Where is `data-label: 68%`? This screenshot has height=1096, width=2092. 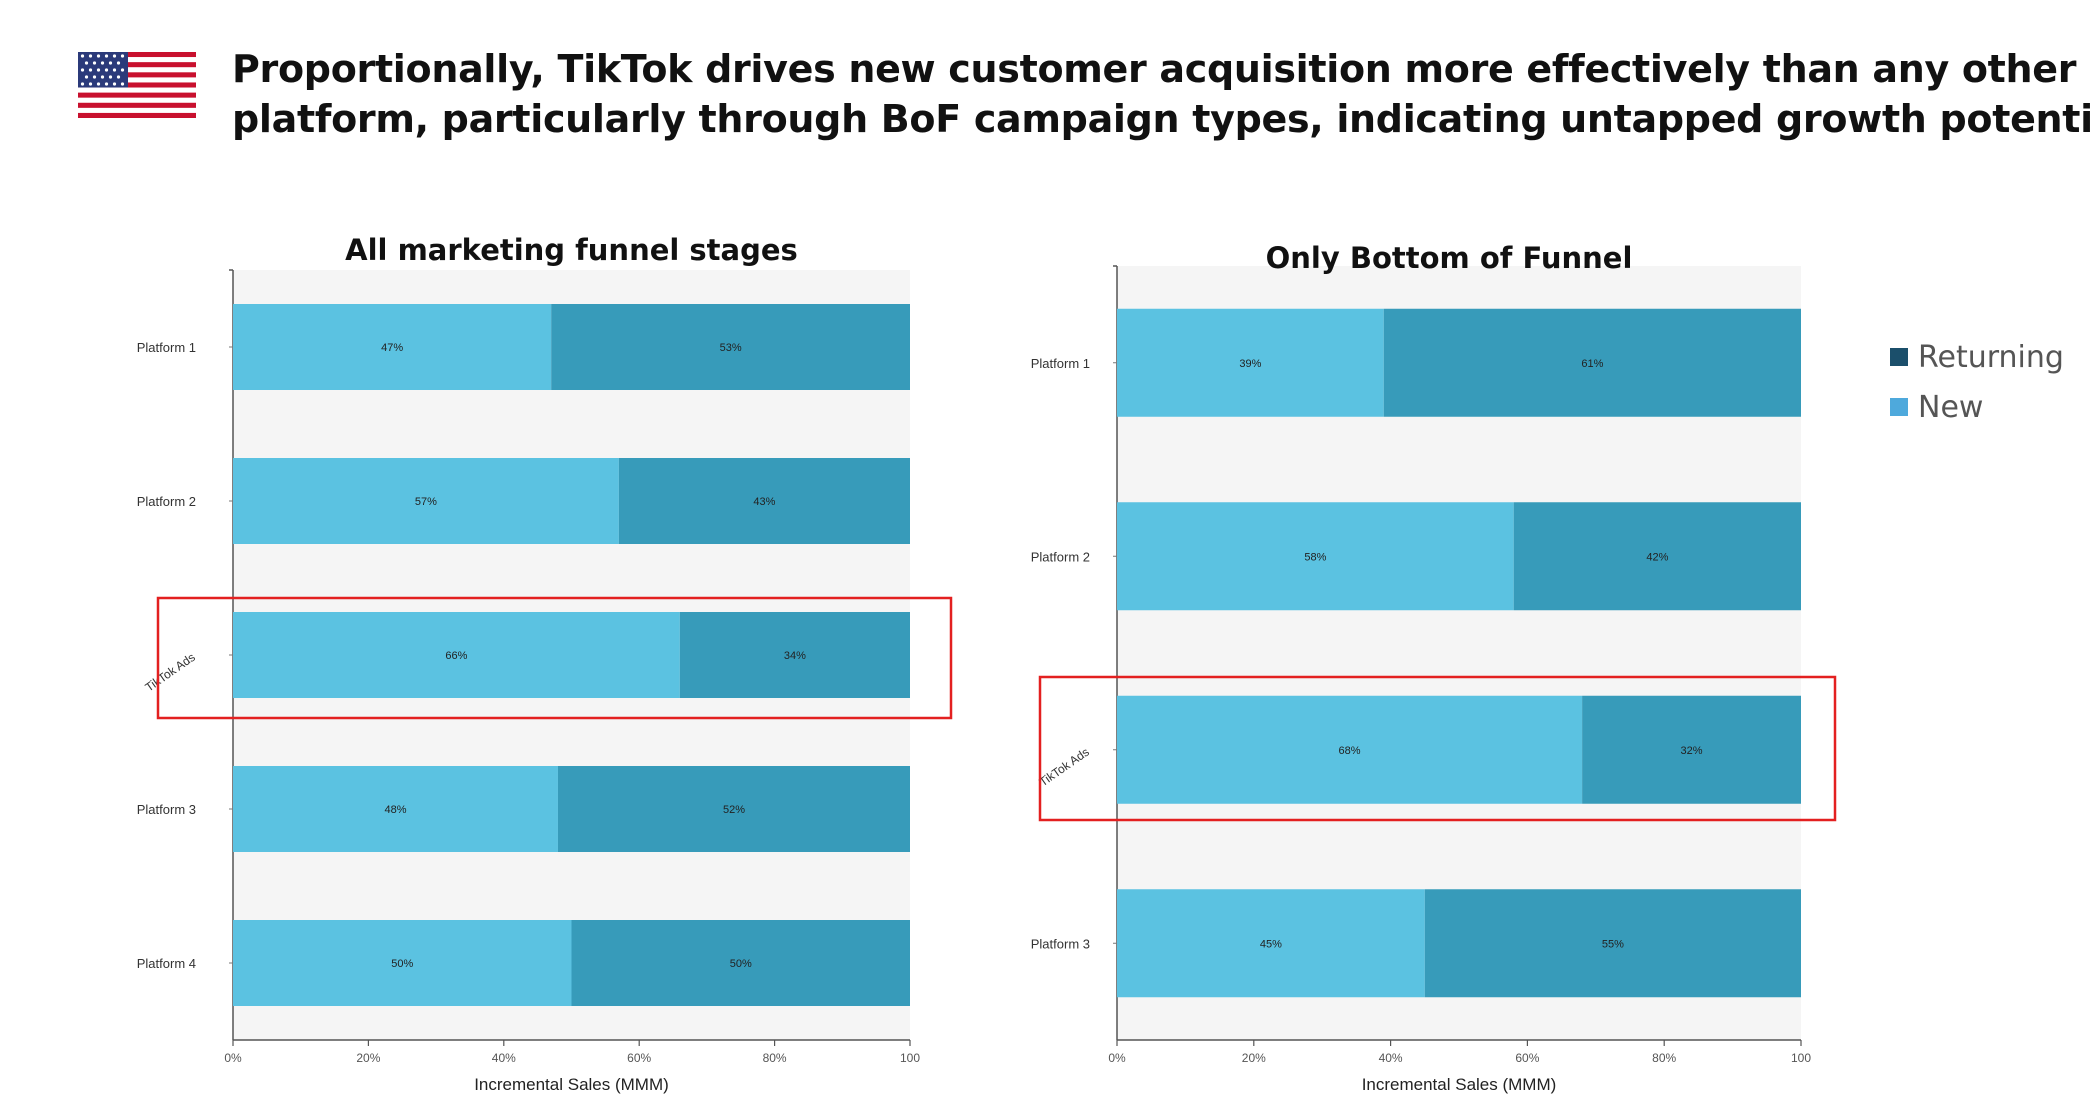 data-label: 68% is located at coordinates (1350, 751).